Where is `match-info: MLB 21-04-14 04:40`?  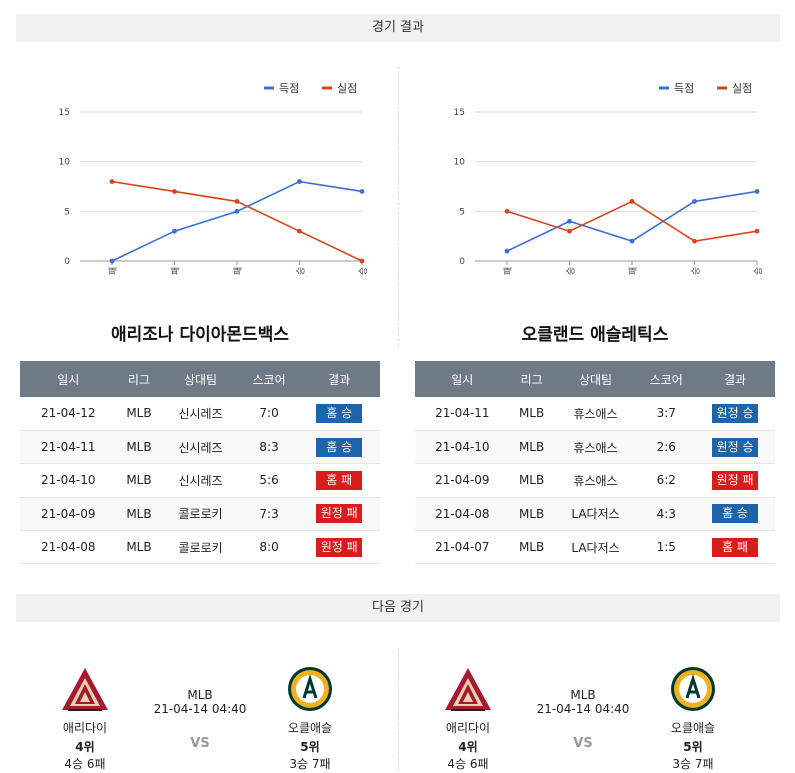
match-info: MLB 21-04-14 04:40 is located at coordinates (583, 702).